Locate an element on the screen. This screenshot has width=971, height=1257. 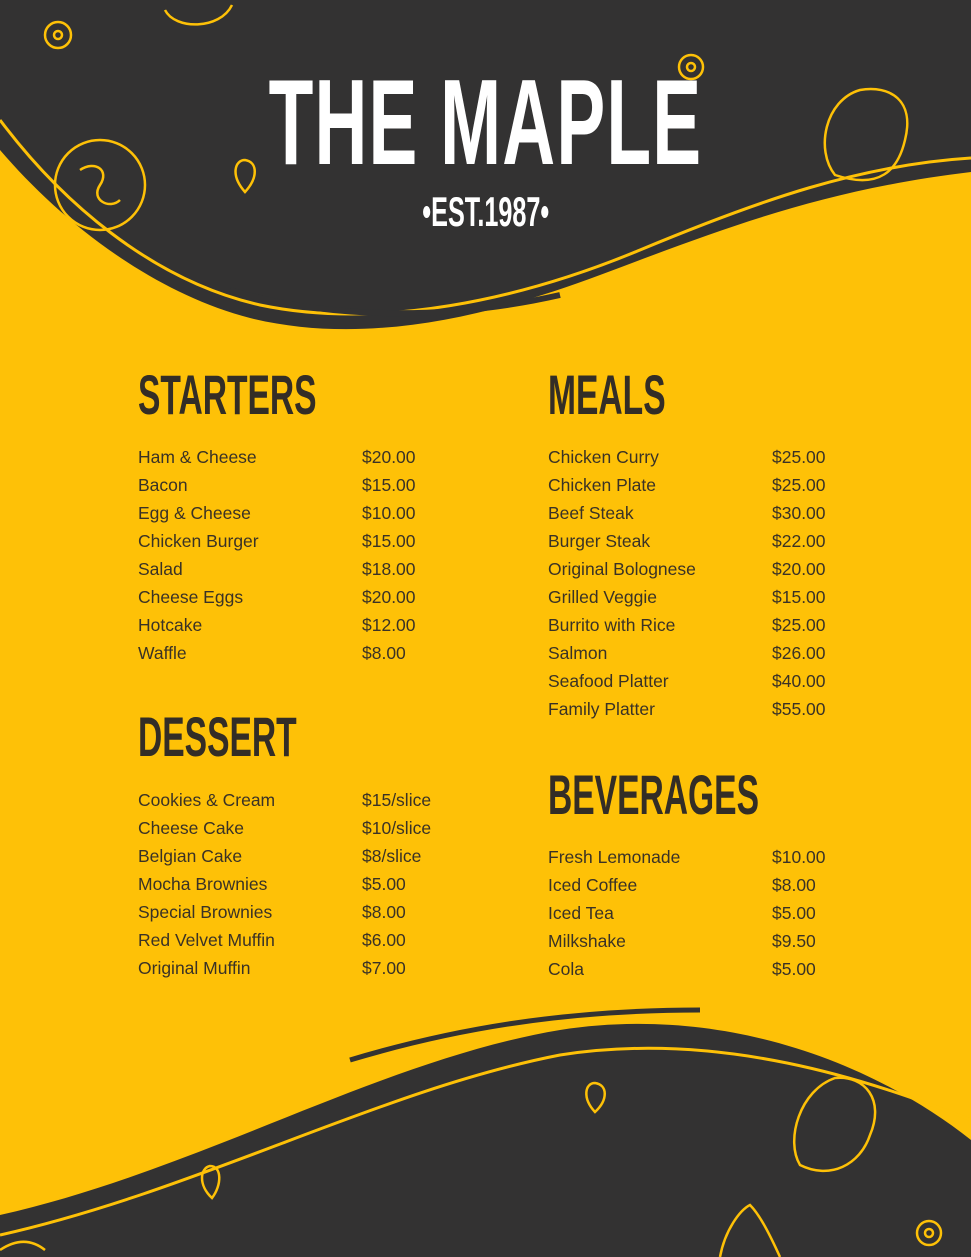
menu-item: Cheese Cake $10/slice is located at coordinates (284, 828).